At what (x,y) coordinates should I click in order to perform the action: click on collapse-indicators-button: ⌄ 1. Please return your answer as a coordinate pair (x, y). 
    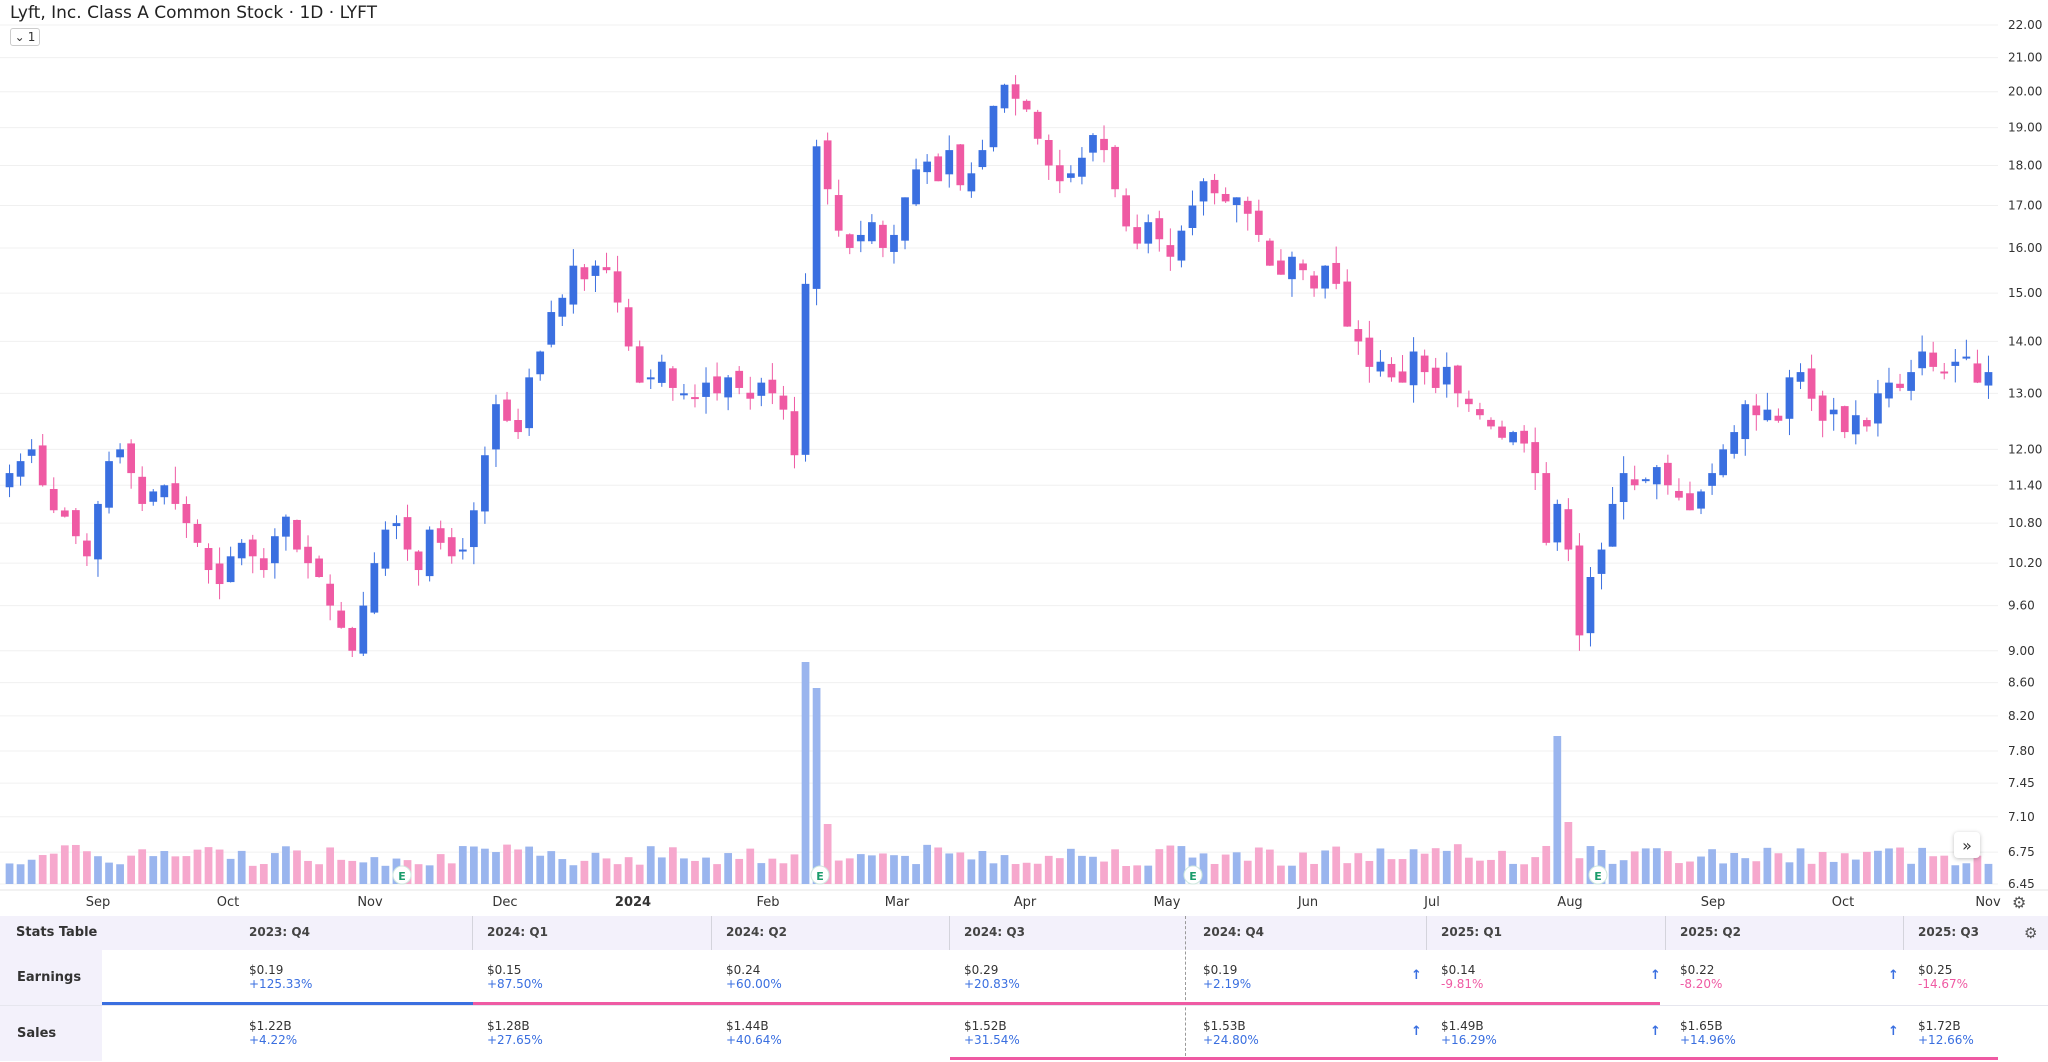
    Looking at the image, I should click on (25, 37).